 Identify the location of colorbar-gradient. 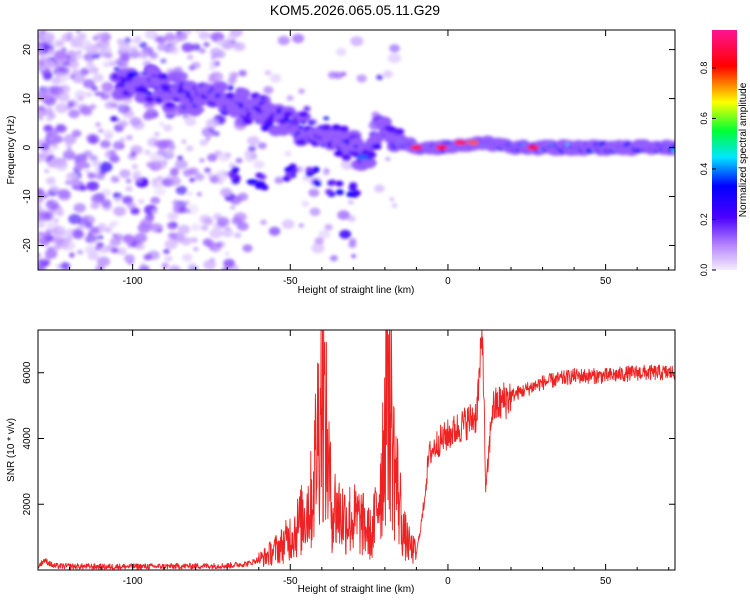
(724, 150).